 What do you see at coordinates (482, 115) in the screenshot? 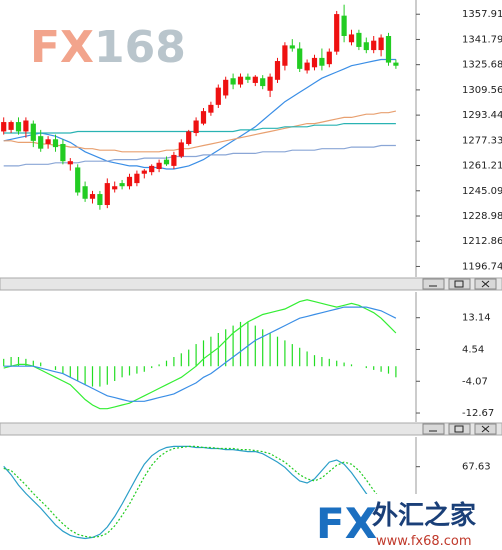
I see `y-tick-label: 1293.44` at bounding box center [482, 115].